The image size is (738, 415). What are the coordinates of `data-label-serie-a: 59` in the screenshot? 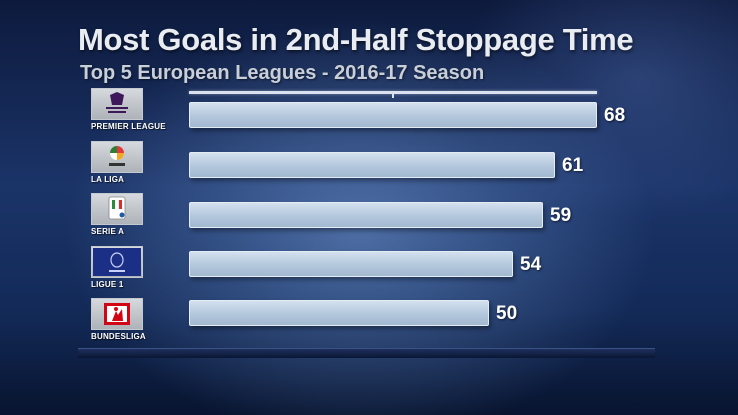 It's located at (561, 215).